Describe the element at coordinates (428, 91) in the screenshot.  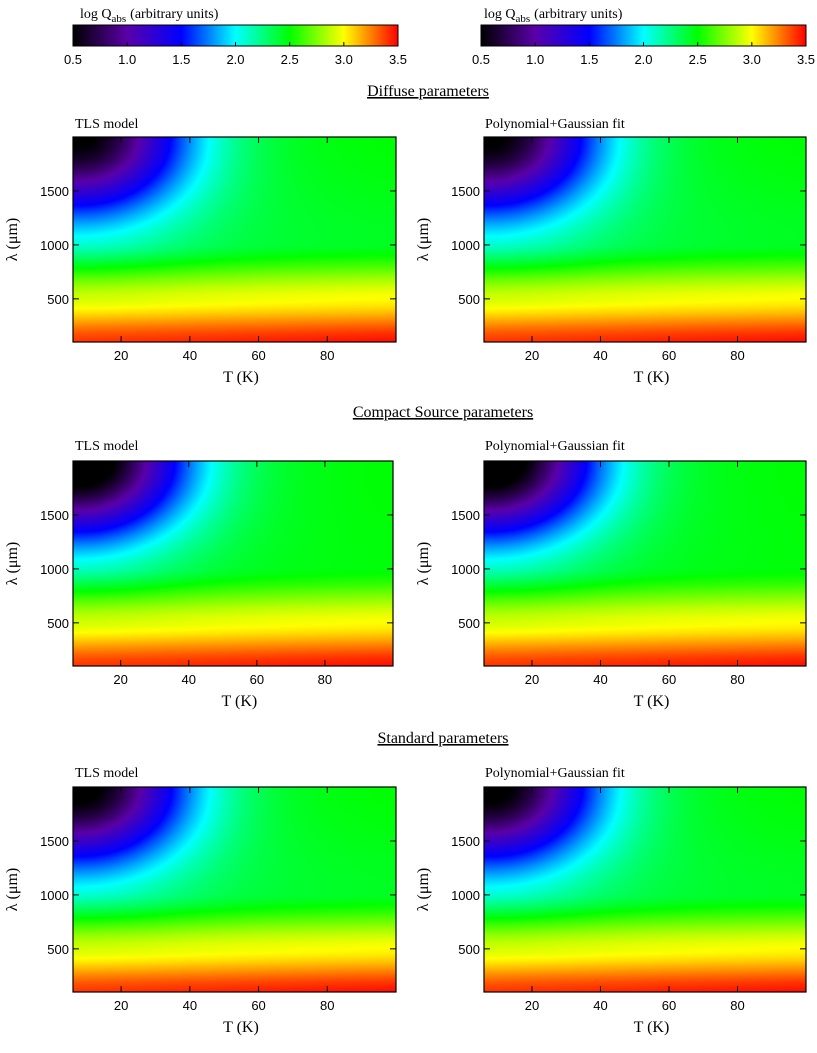
I see `section-title: Diffuse parameters` at that location.